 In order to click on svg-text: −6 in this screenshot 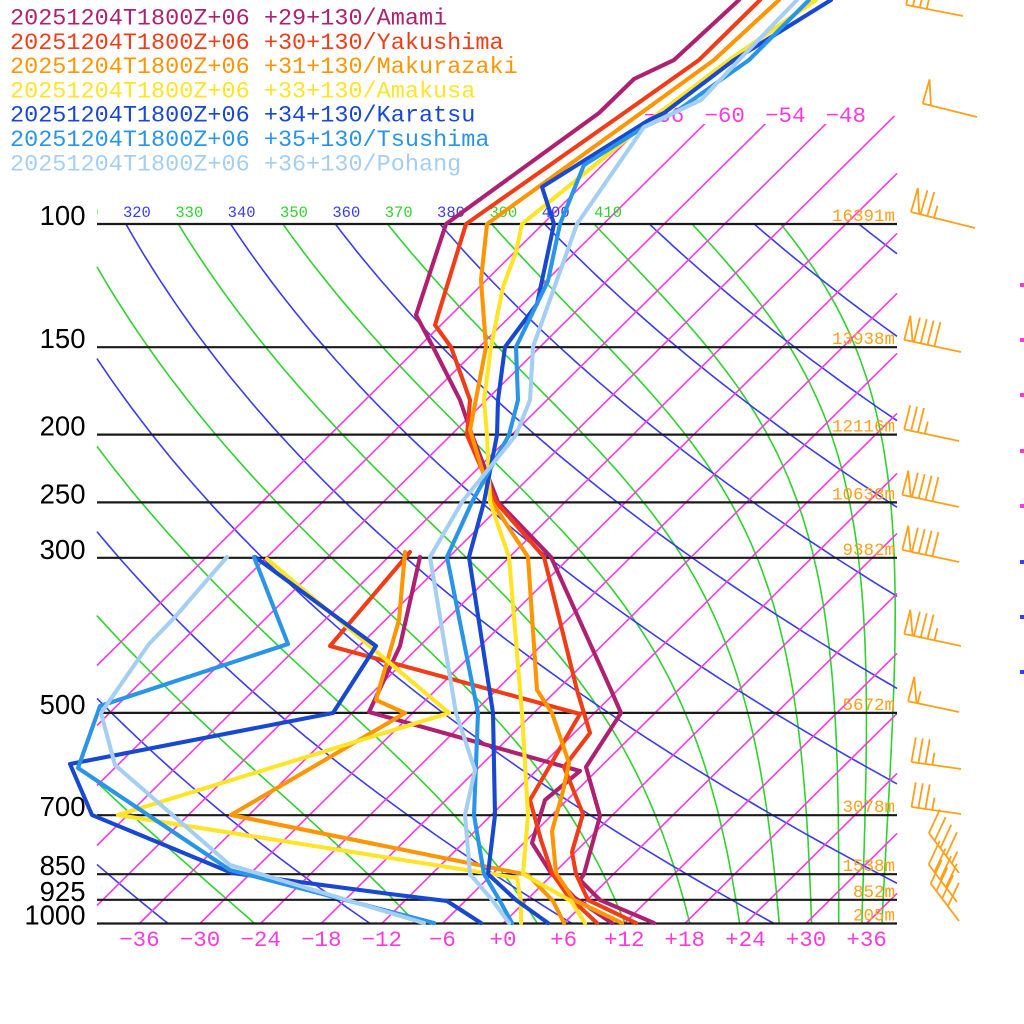, I will do `click(442, 940)`.